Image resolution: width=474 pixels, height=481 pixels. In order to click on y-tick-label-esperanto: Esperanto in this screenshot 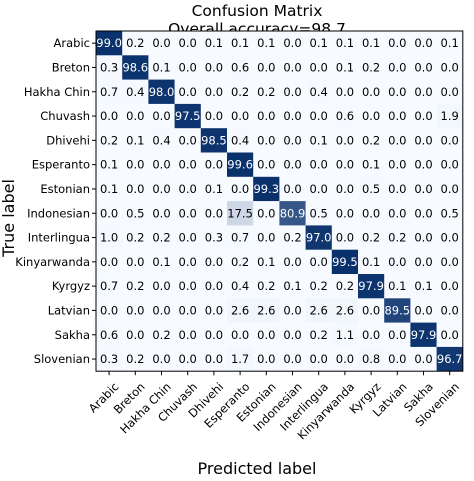, I will do `click(61, 165)`.